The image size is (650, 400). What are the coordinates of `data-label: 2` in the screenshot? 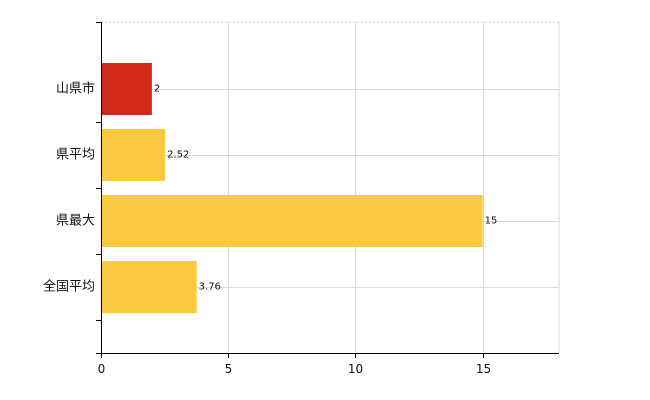 It's located at (157, 89).